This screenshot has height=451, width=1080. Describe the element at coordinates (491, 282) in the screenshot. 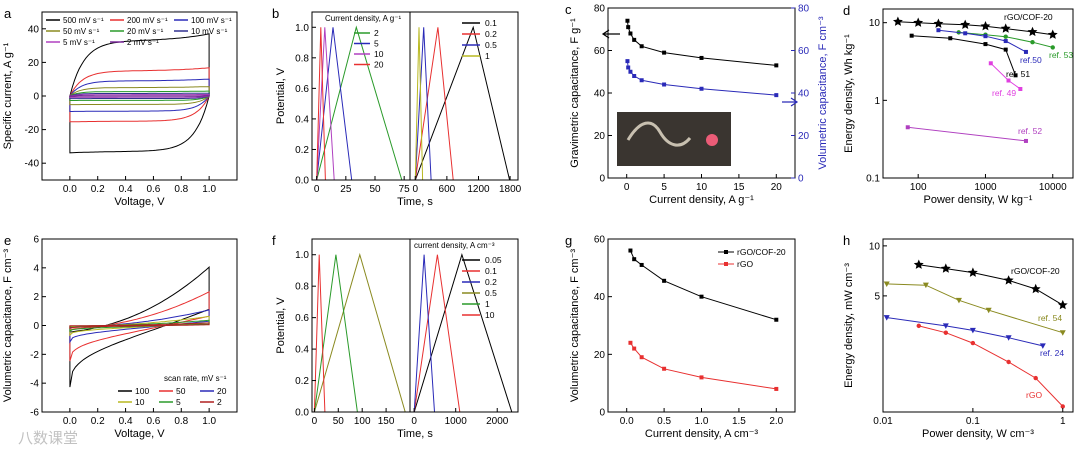

I see `legend-label-f: 0.2` at that location.